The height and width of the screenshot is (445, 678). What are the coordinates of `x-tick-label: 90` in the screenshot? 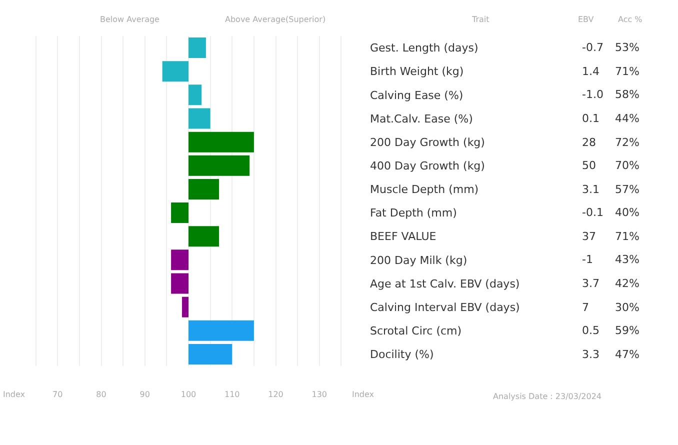 It's located at (145, 394).